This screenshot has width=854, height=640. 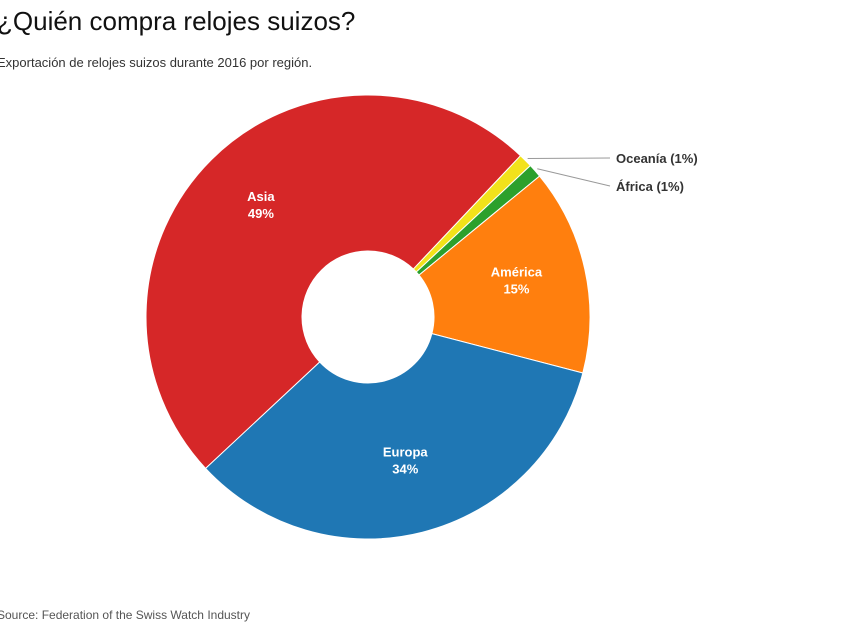 I want to click on callout-label-africa: África (1%), so click(x=650, y=186).